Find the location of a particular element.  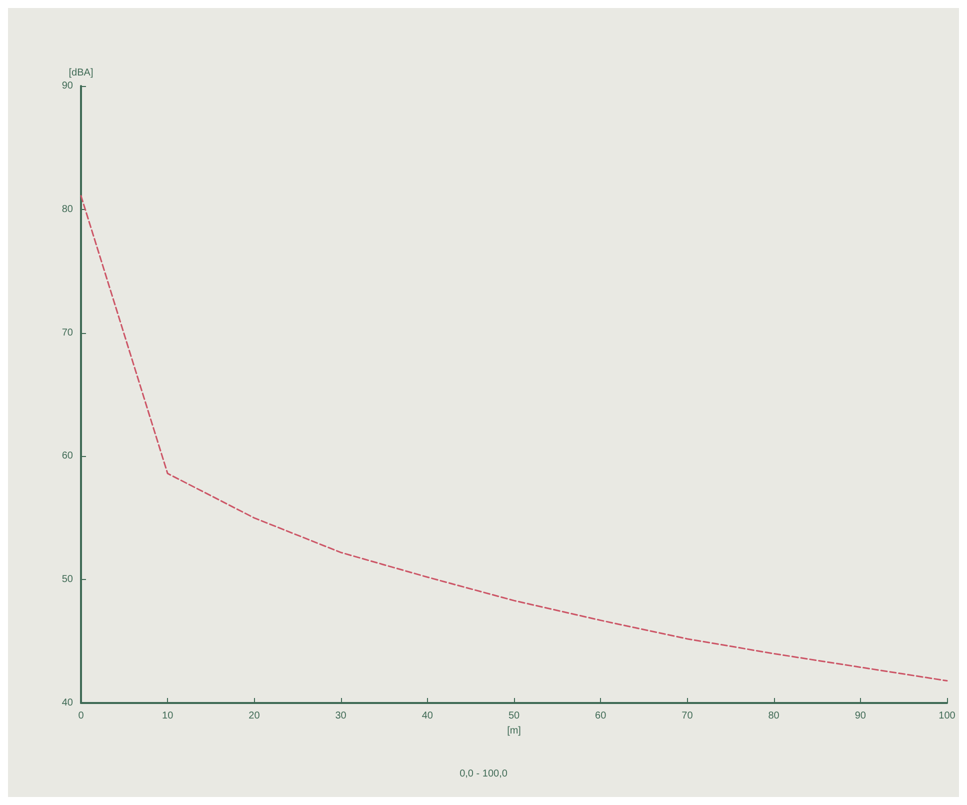

y-tick-label: 80 is located at coordinates (68, 209).